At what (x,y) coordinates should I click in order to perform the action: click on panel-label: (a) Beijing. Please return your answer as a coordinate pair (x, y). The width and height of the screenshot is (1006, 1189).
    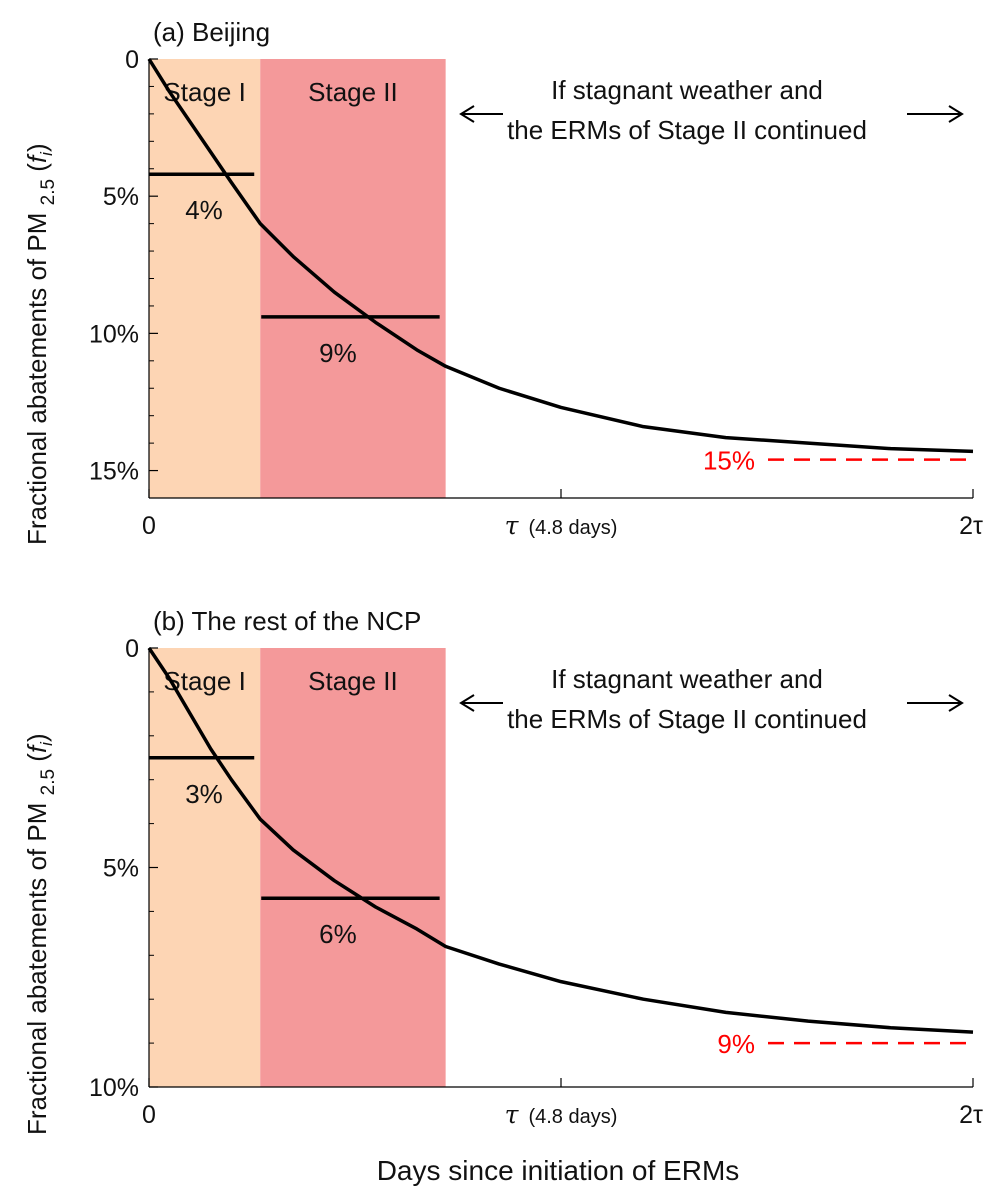
    Looking at the image, I should click on (211, 32).